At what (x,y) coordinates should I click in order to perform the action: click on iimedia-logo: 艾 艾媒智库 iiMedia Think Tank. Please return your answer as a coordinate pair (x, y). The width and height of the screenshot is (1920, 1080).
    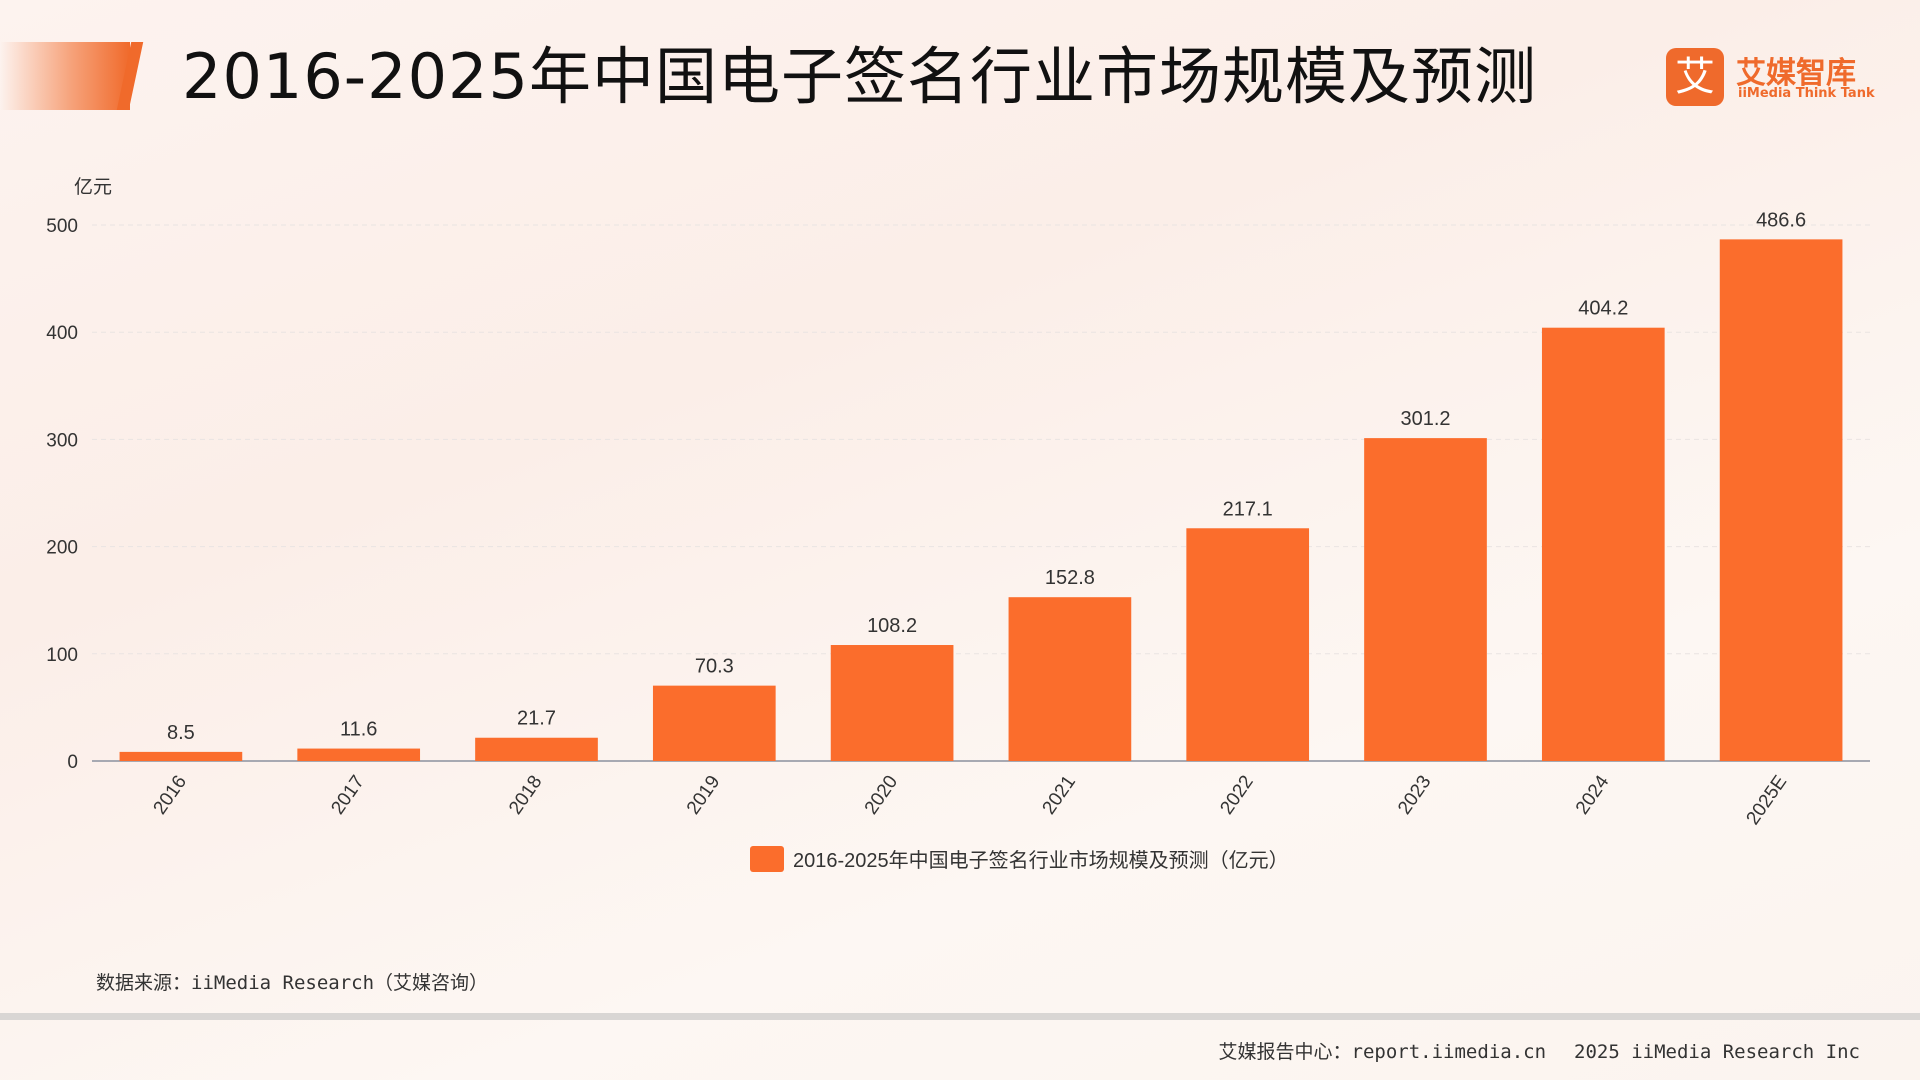
    Looking at the image, I should click on (1770, 78).